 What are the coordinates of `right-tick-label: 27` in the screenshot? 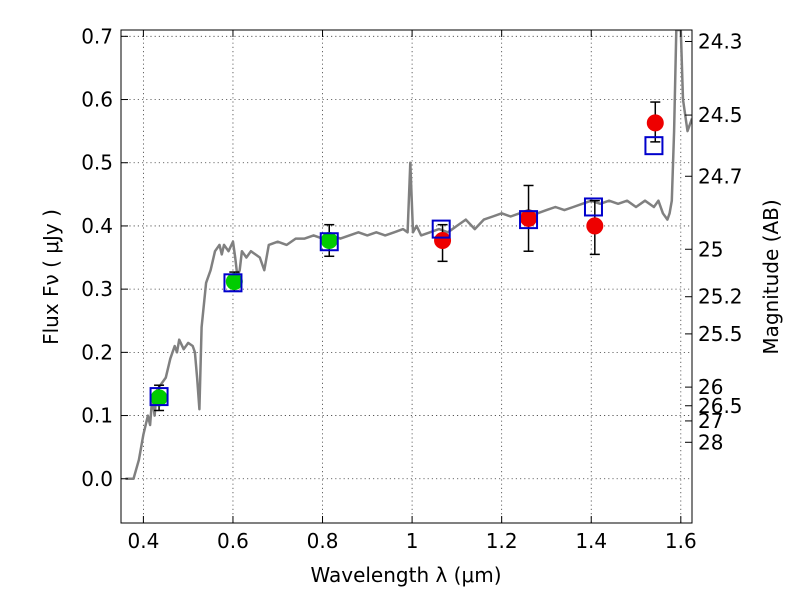 It's located at (710, 421).